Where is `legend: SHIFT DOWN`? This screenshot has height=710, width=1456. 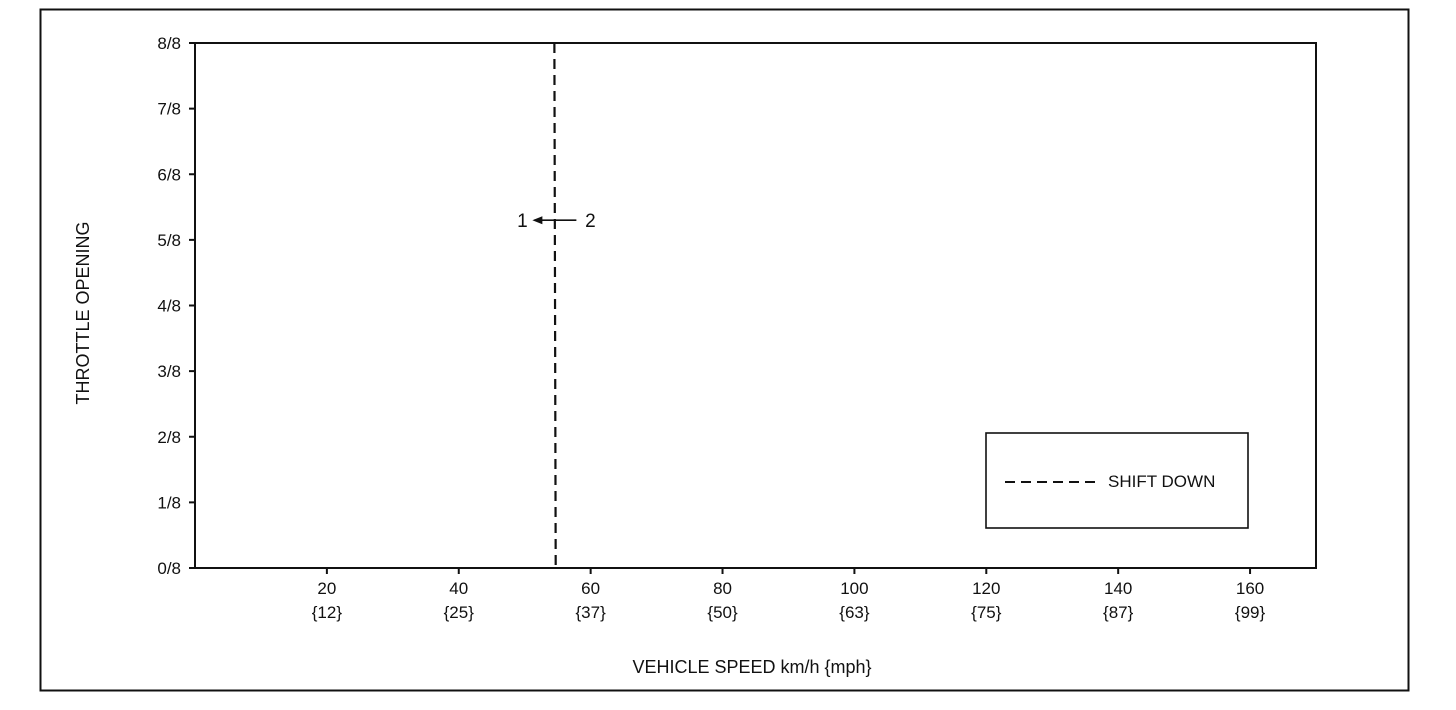 legend: SHIFT DOWN is located at coordinates (1117, 480).